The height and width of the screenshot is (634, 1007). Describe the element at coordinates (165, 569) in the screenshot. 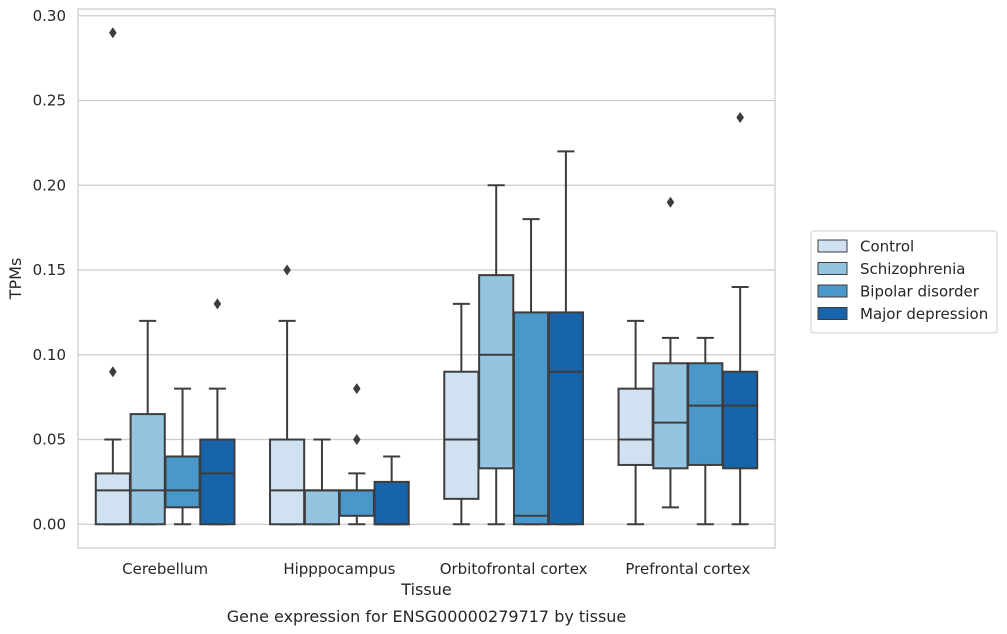

I see `x-tick-label: Cerebellum` at that location.